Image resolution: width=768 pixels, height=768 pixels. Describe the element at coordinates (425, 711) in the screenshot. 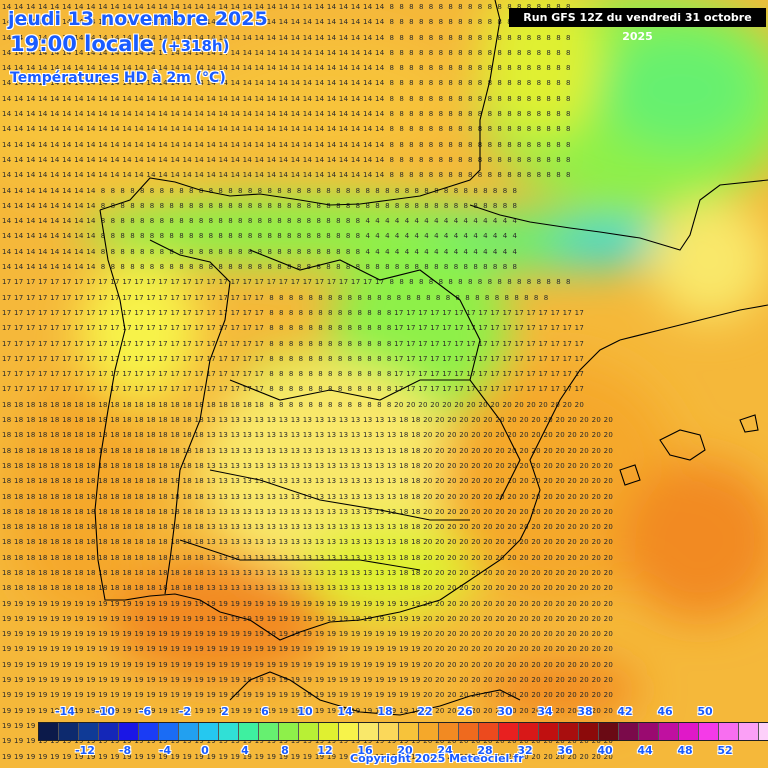

I see `legend-label-upper: 22` at that location.